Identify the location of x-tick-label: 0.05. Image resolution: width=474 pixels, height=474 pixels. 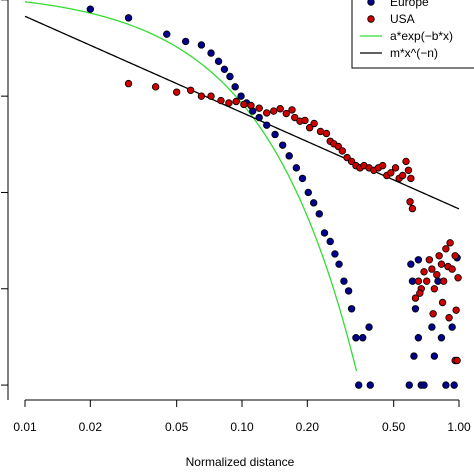
(177, 427).